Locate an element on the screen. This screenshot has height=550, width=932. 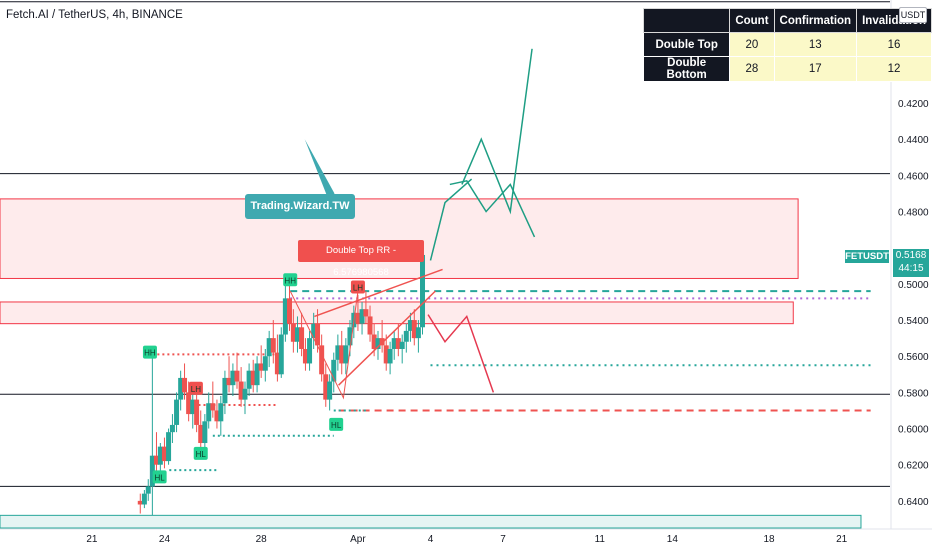
rr-label: Double Top RR - 6.576980568 is located at coordinates (361, 259).